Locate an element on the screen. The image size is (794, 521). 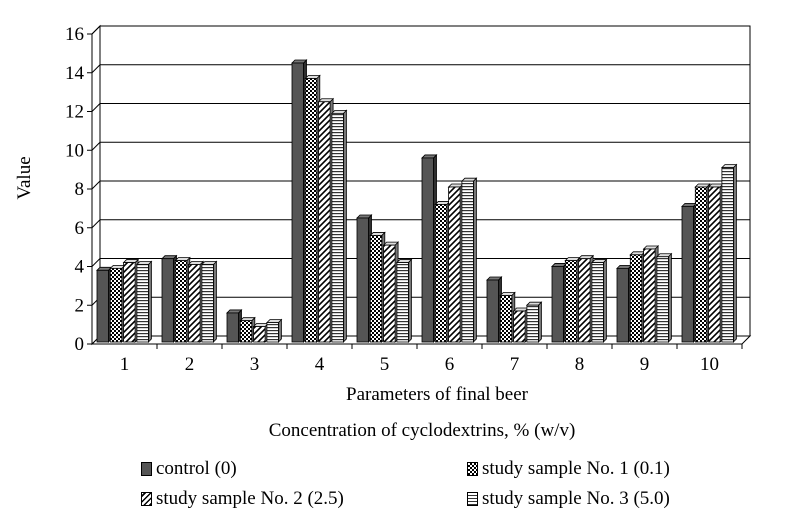
legend-label-sample-3: study sample No. 3 (5.0) is located at coordinates (576, 498).